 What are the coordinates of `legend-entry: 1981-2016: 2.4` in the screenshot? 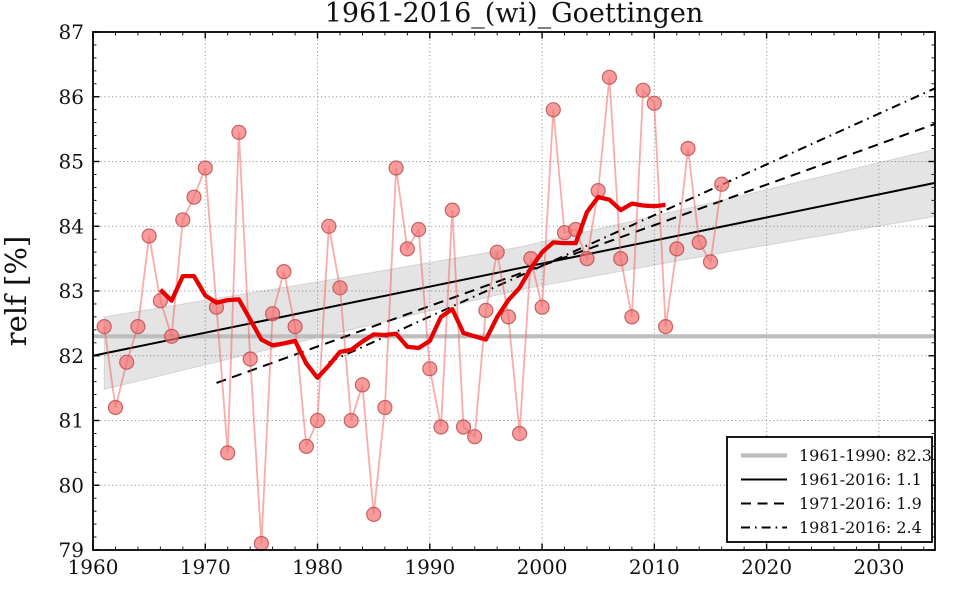 It's located at (831, 527).